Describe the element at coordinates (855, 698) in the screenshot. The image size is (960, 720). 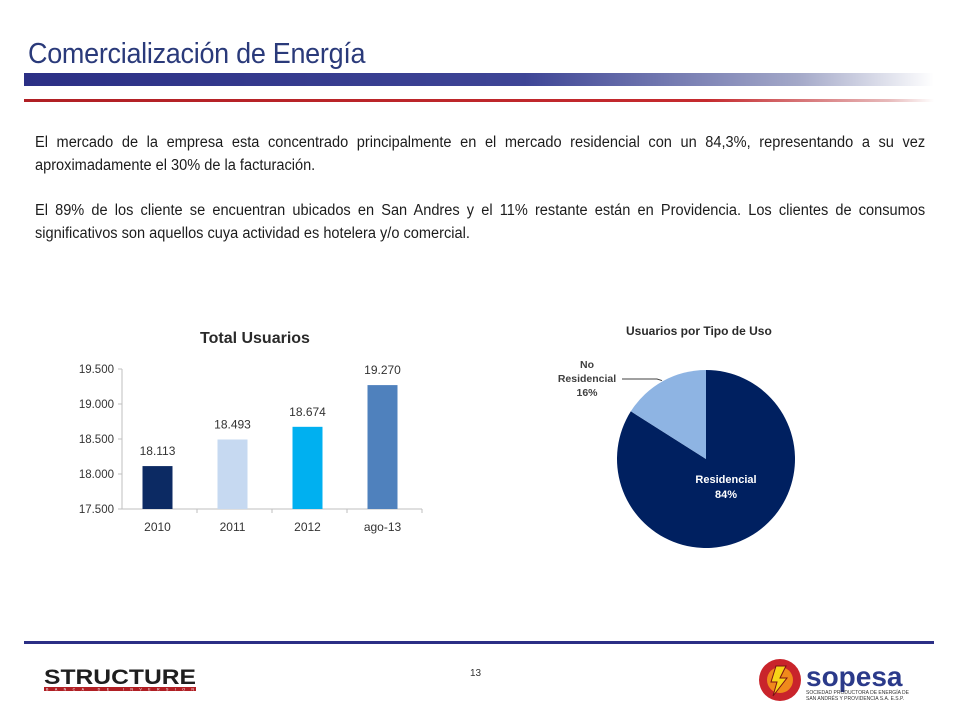
I see `svg-text:SAN ANDRÉS Y PROVIDENCIA S.A.: SAN ANDRÉS Y PROVIDENCIA S.A. E.S.P.` at that location.